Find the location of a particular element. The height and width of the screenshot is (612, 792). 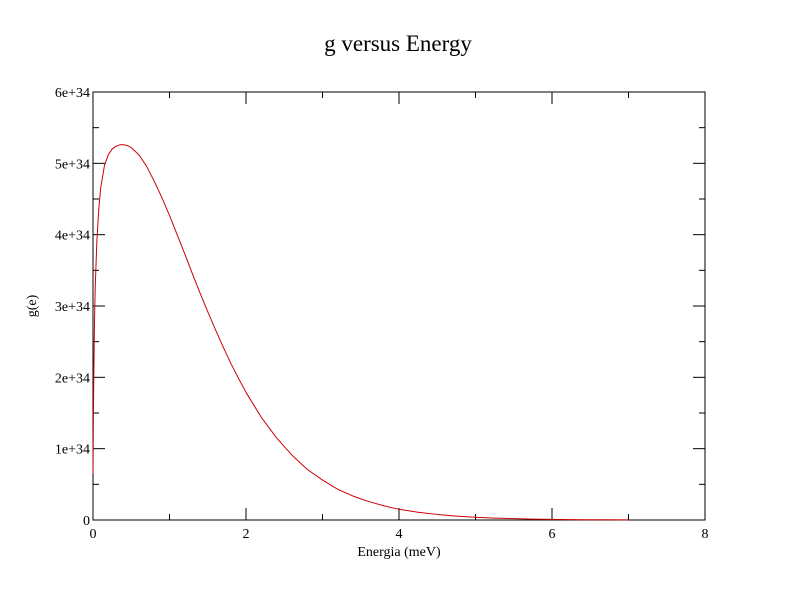

y-tick-label: 2e+34 is located at coordinates (72, 378).